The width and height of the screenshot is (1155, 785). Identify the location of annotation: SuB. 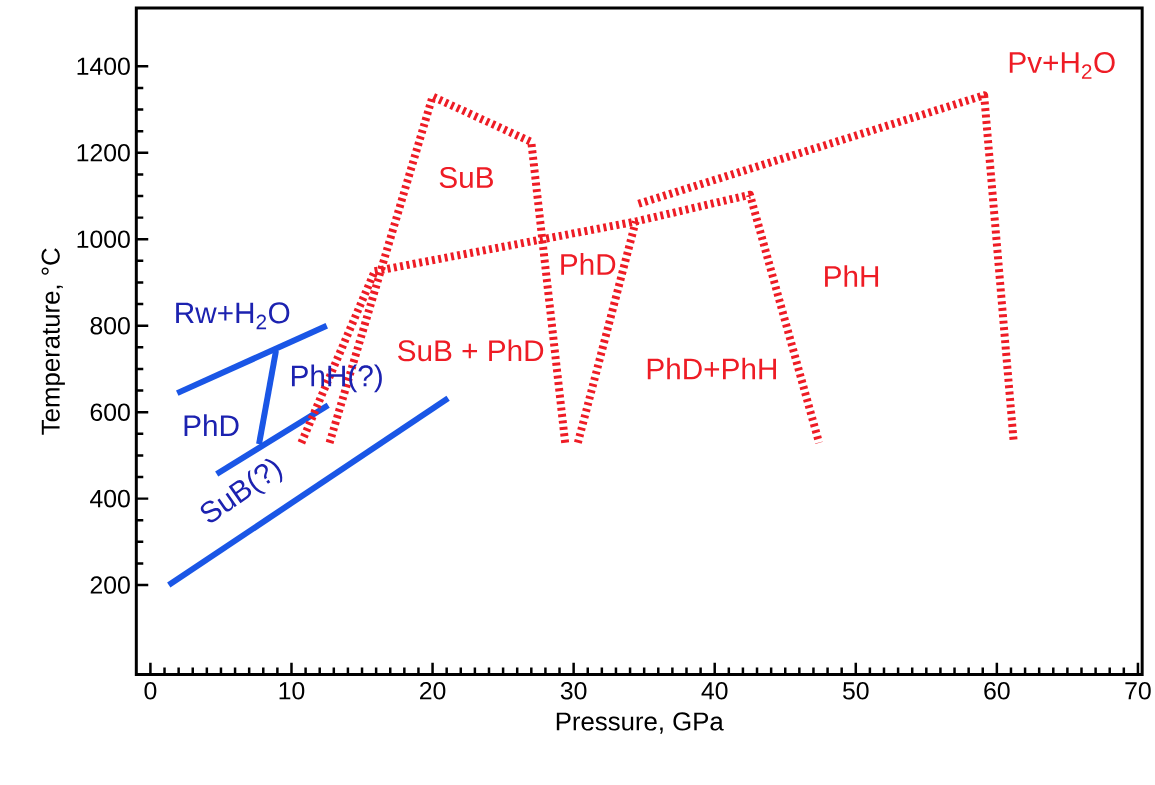
(466, 177).